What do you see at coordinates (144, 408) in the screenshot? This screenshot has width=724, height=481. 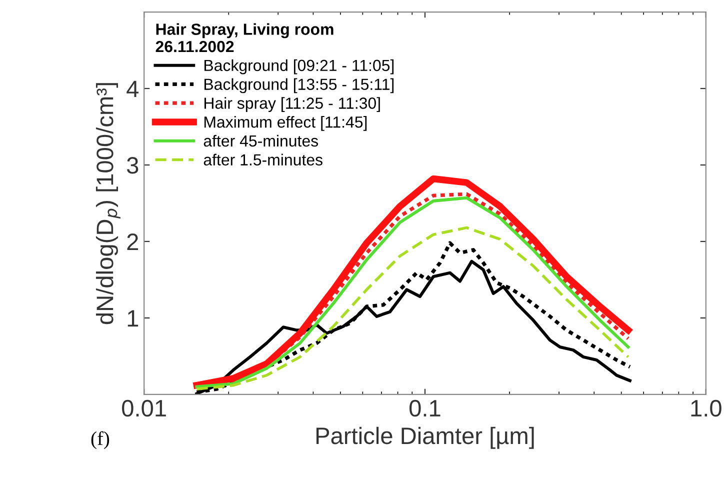 I see `x-tick-label: 0.01` at bounding box center [144, 408].